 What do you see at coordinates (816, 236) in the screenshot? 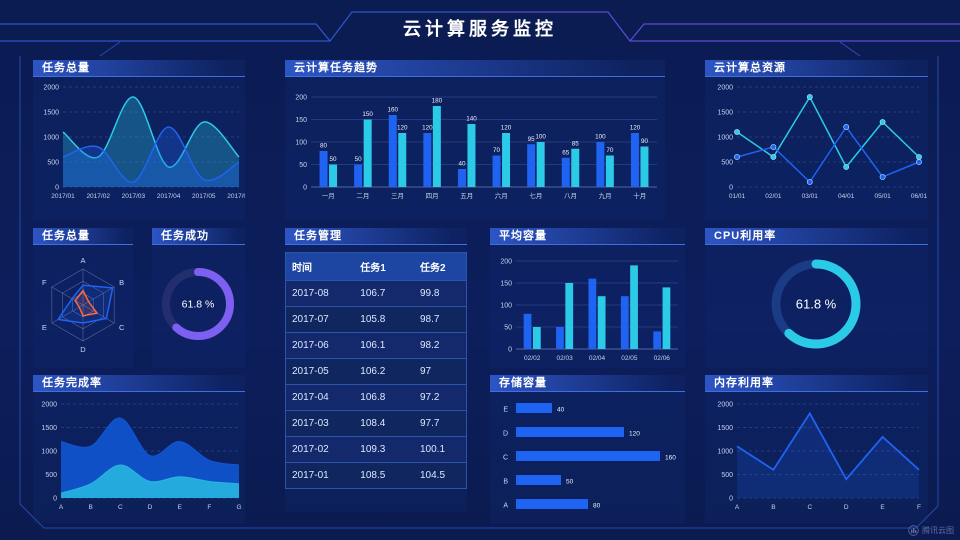
I see `panel-title-cpu: CPU利用率` at bounding box center [816, 236].